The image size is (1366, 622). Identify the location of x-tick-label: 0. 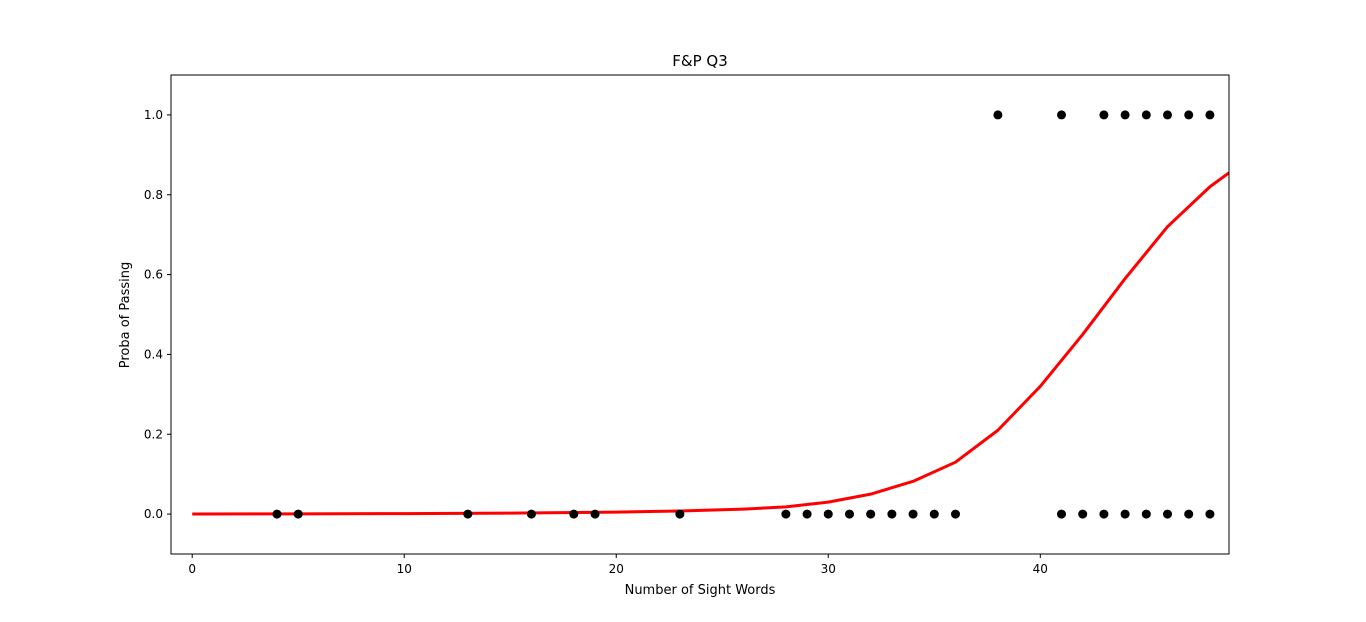
(192, 569).